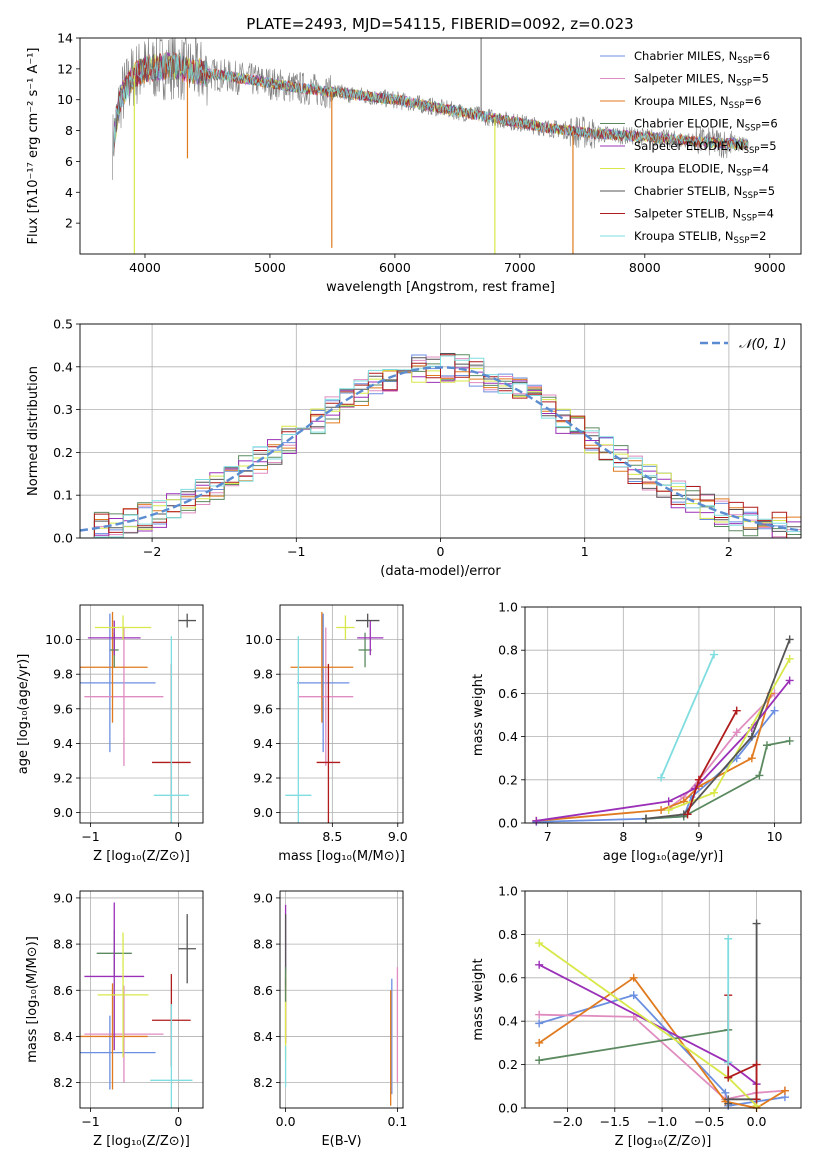 The height and width of the screenshot is (1170, 819). Describe the element at coordinates (697, 102) in the screenshot. I see `legend-label: Kroupa MILES, NSSP=6` at that location.